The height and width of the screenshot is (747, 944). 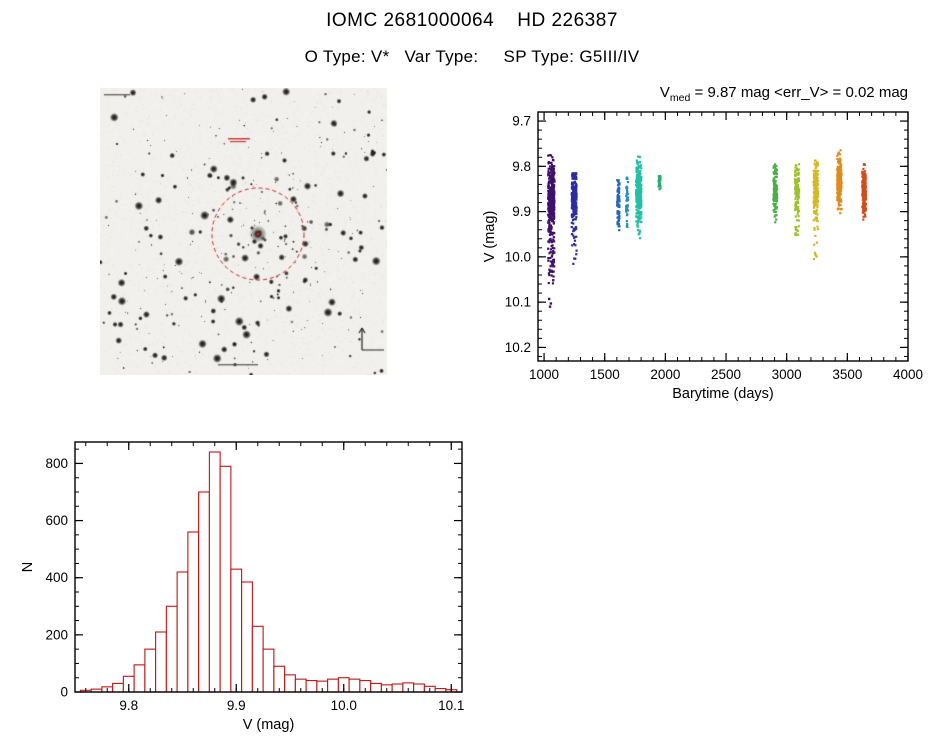 I want to click on svg-text: 800, so click(x=56, y=463).